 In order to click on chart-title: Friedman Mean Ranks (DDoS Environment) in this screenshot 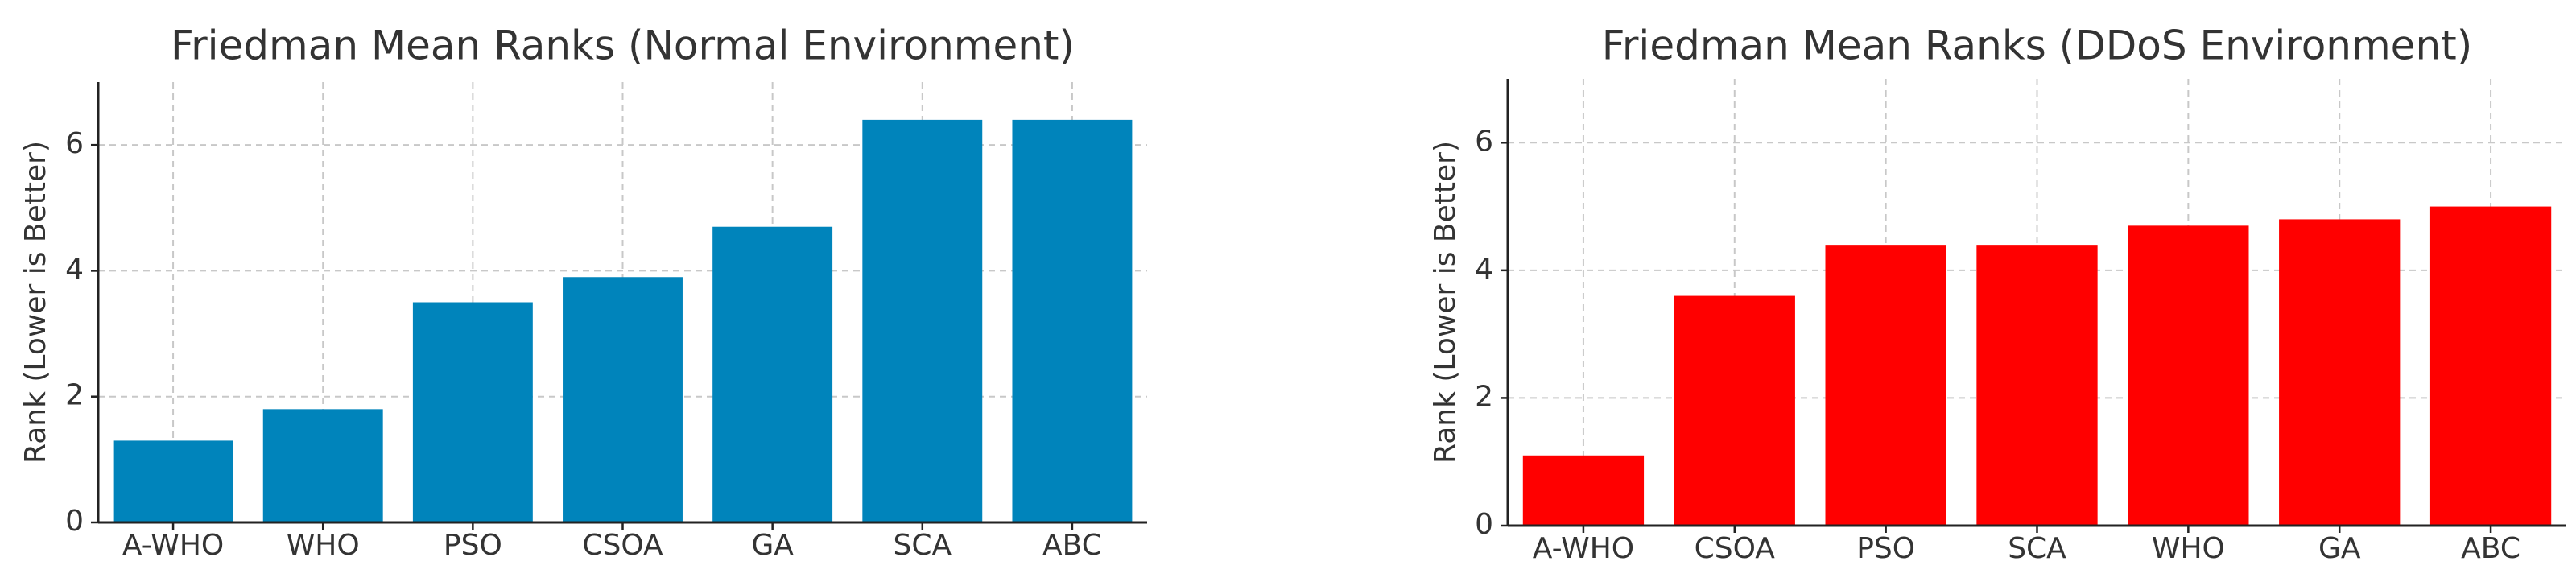, I will do `click(2037, 46)`.